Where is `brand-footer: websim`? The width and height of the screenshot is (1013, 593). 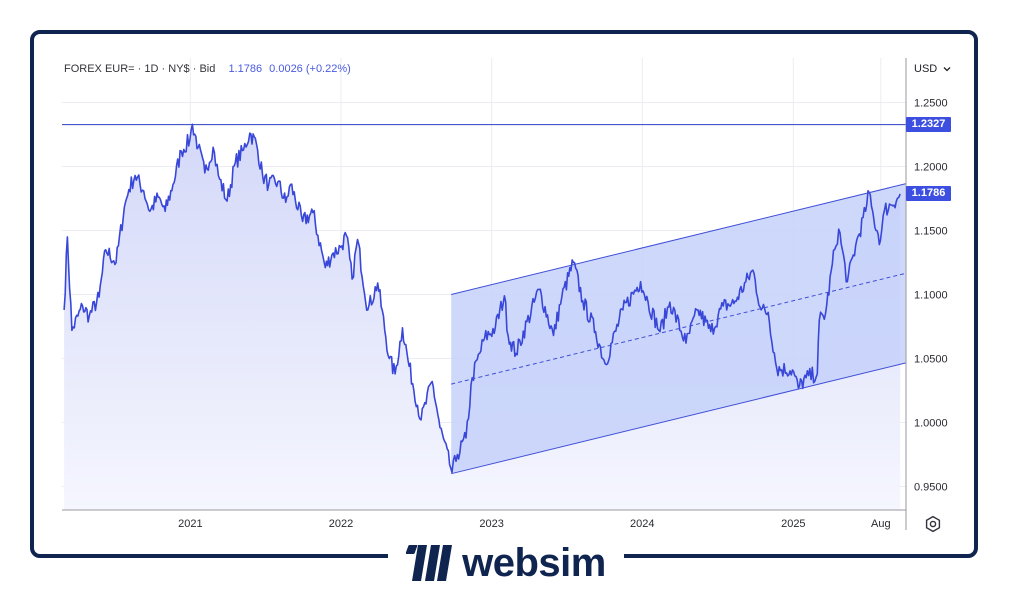 brand-footer: websim is located at coordinates (506, 563).